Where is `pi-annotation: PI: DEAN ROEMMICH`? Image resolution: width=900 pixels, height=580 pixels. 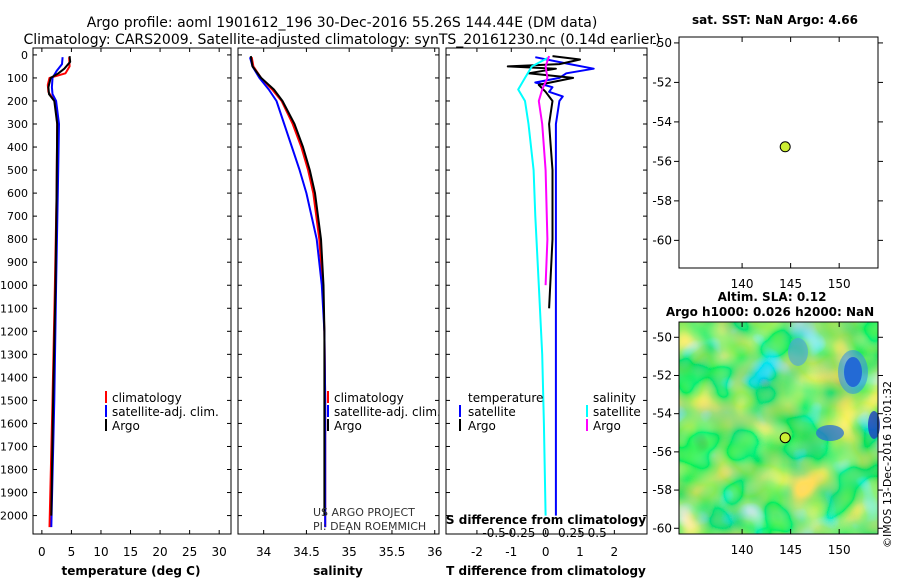 pi-annotation: PI: DEAN ROEMMICH is located at coordinates (369, 526).